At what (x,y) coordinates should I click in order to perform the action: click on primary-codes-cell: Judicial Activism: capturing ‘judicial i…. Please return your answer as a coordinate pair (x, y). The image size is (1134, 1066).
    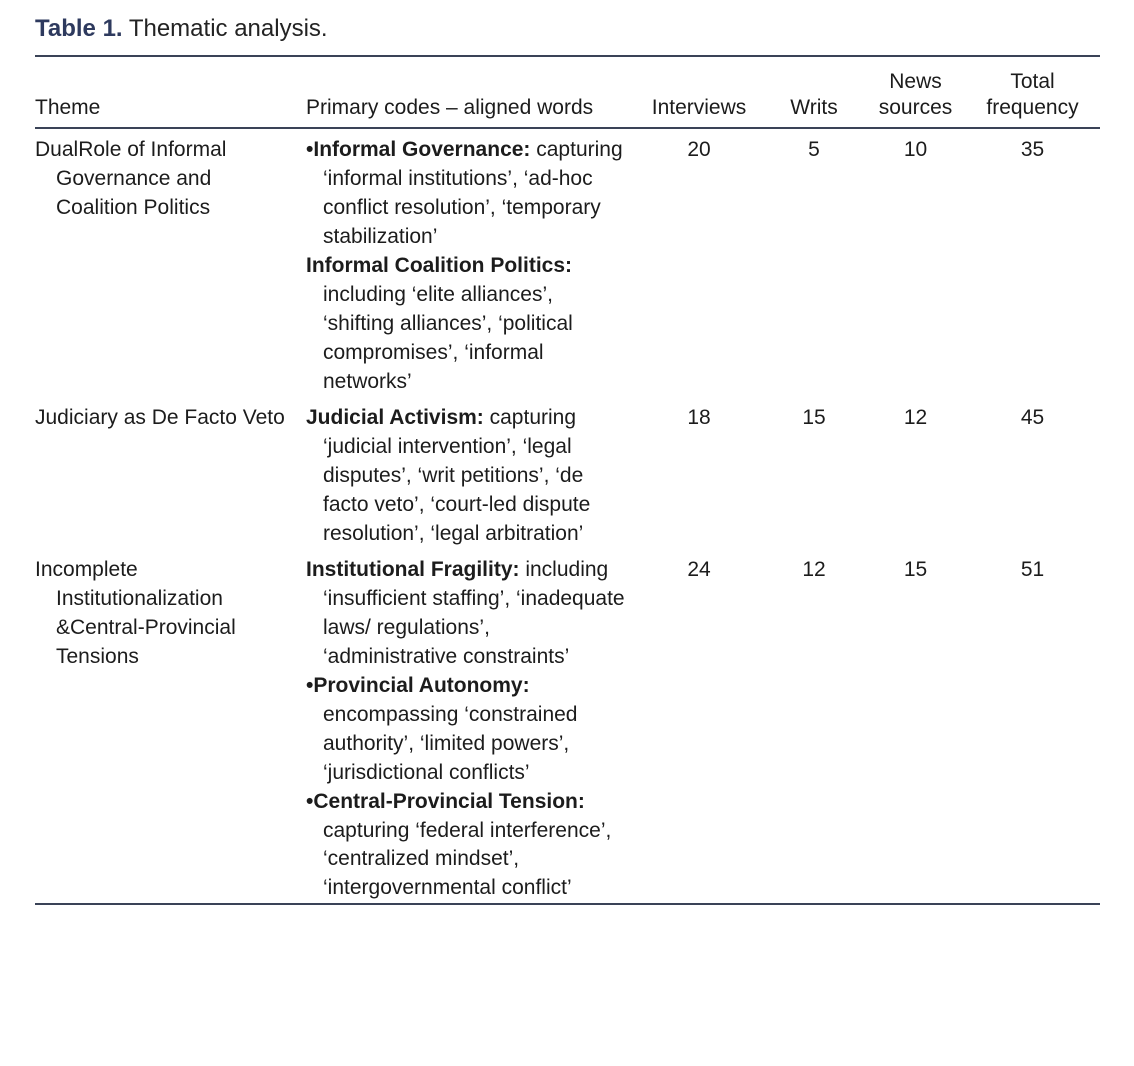
    Looking at the image, I should click on (471, 473).